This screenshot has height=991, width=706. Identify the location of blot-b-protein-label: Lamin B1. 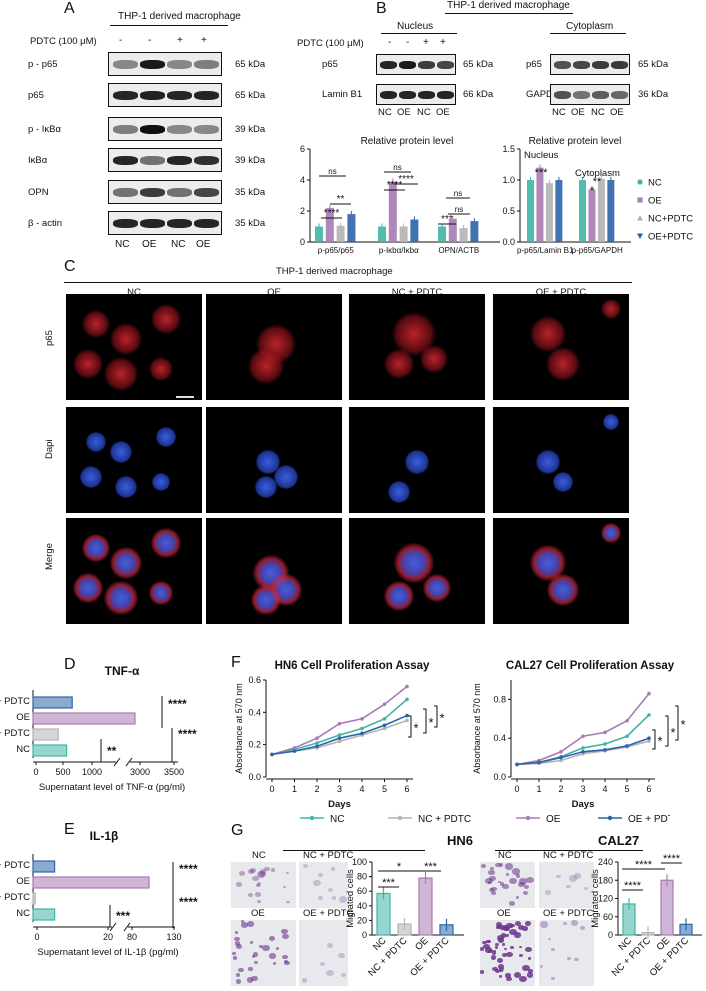
(342, 94).